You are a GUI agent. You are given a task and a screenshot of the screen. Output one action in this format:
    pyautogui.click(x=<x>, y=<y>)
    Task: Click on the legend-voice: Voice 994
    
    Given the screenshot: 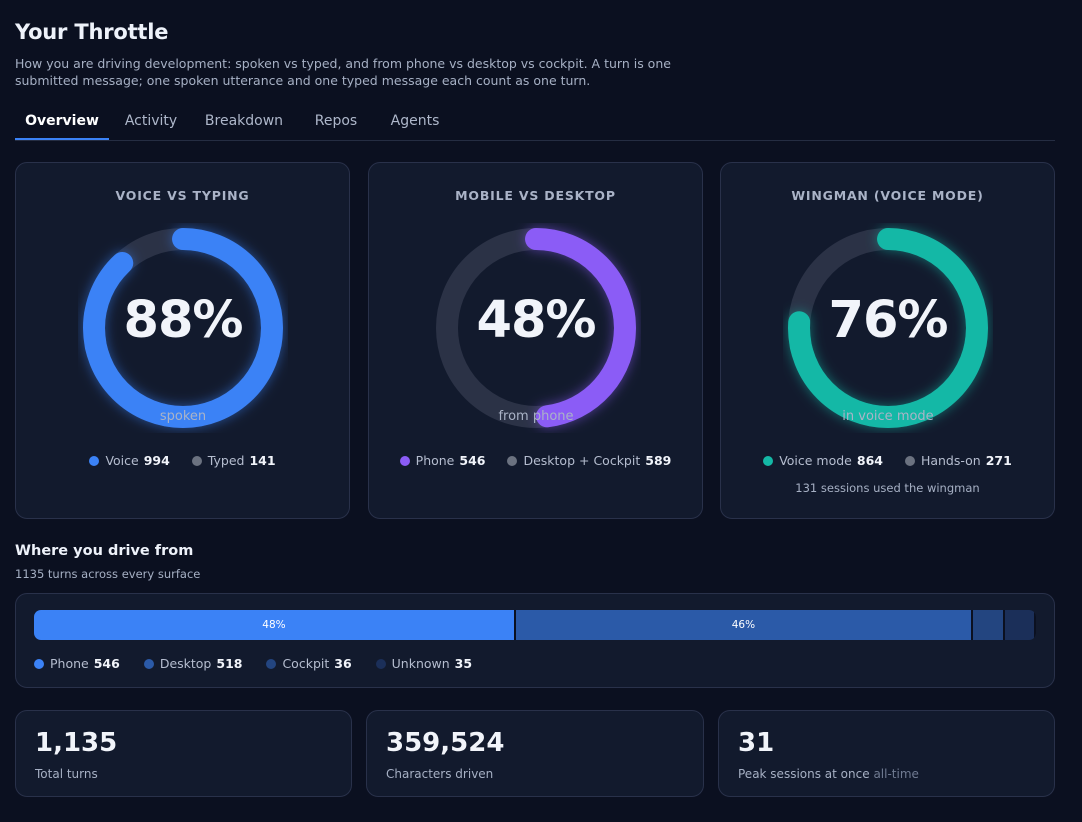 What is the action you would take?
    pyautogui.click(x=129, y=460)
    